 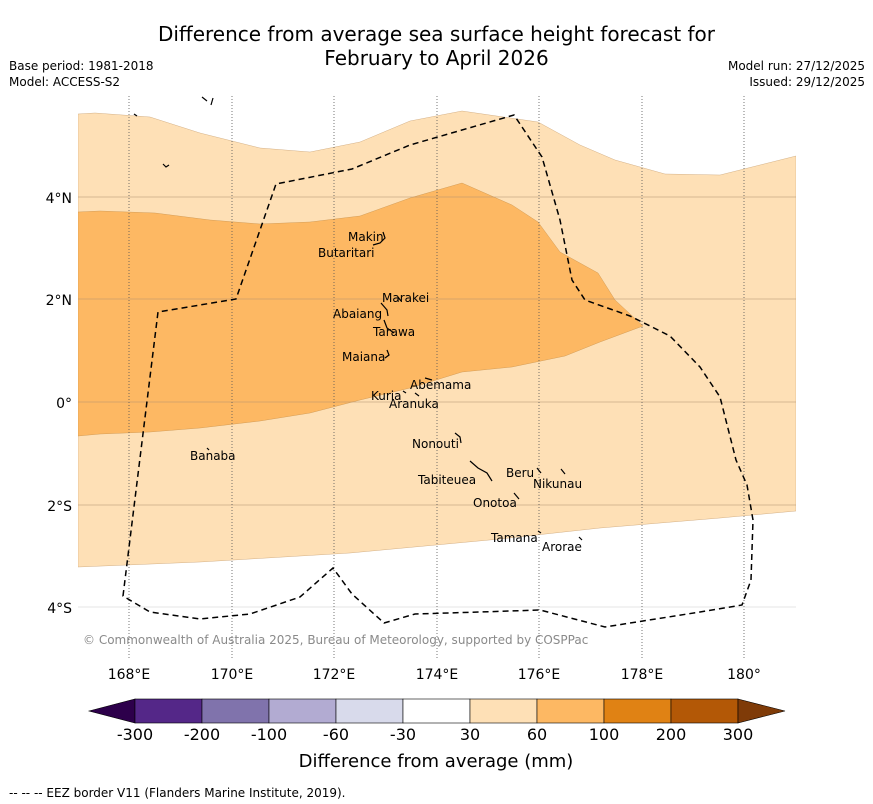 What do you see at coordinates (129, 675) in the screenshot?
I see `lon-tick-168e: 168°E` at bounding box center [129, 675].